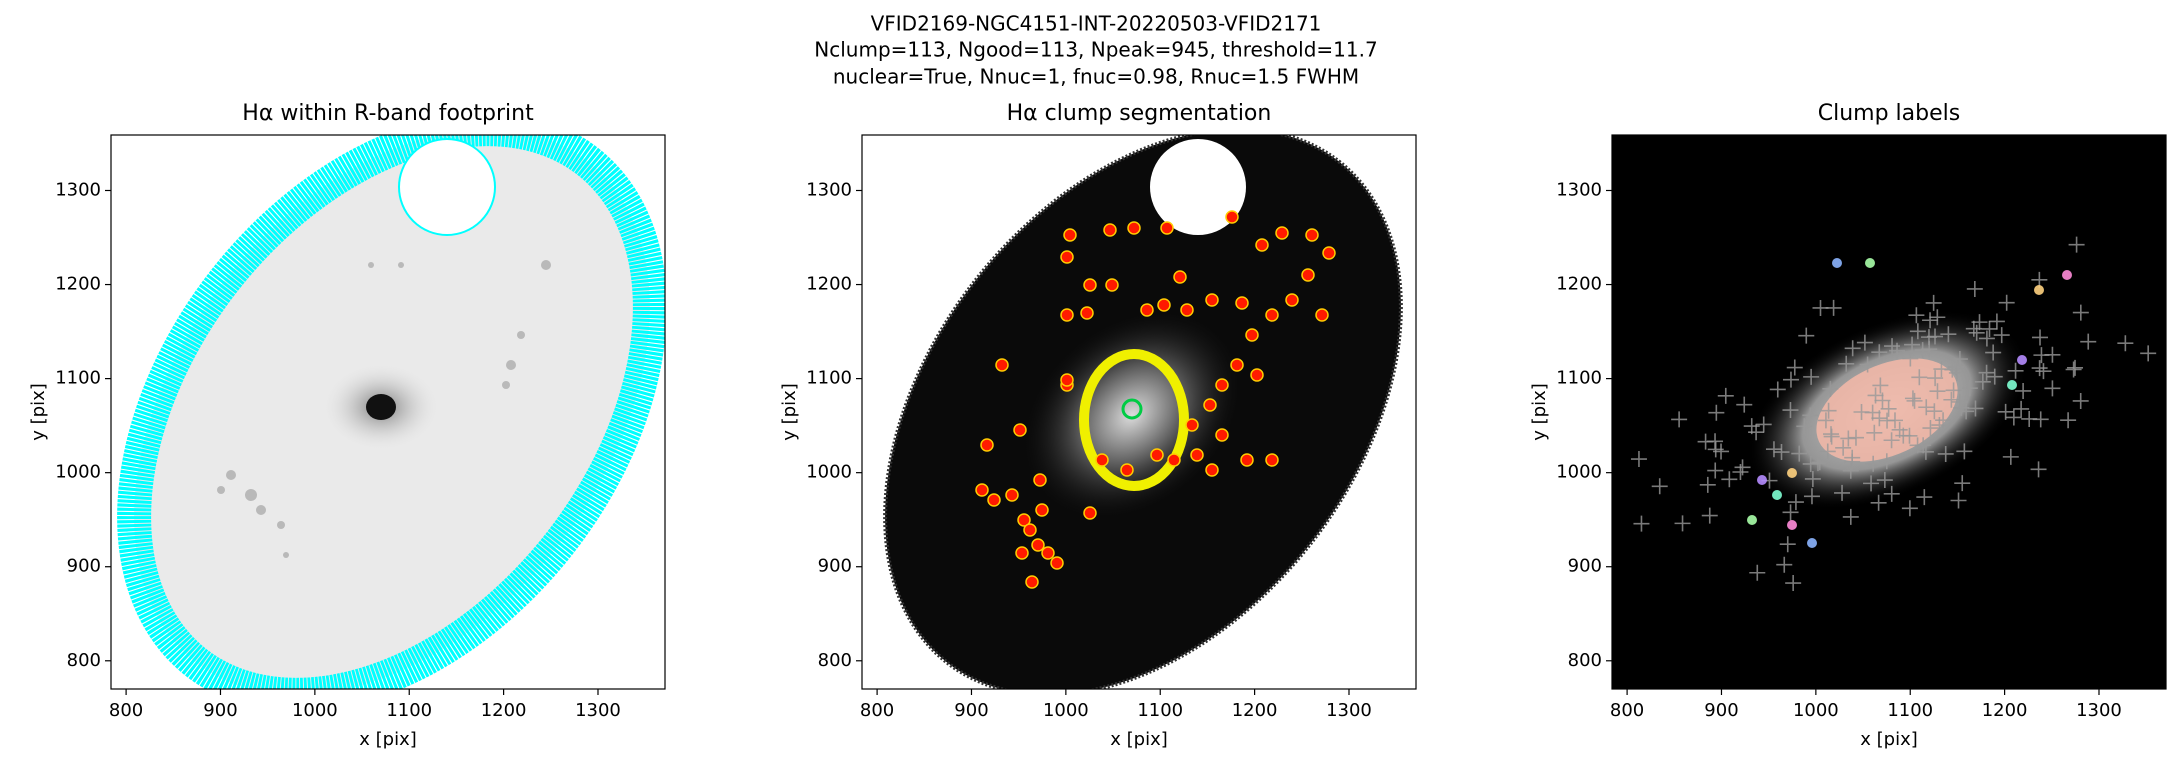  What do you see at coordinates (1066, 710) in the screenshot?
I see `x-tick-label: 1000` at bounding box center [1066, 710].